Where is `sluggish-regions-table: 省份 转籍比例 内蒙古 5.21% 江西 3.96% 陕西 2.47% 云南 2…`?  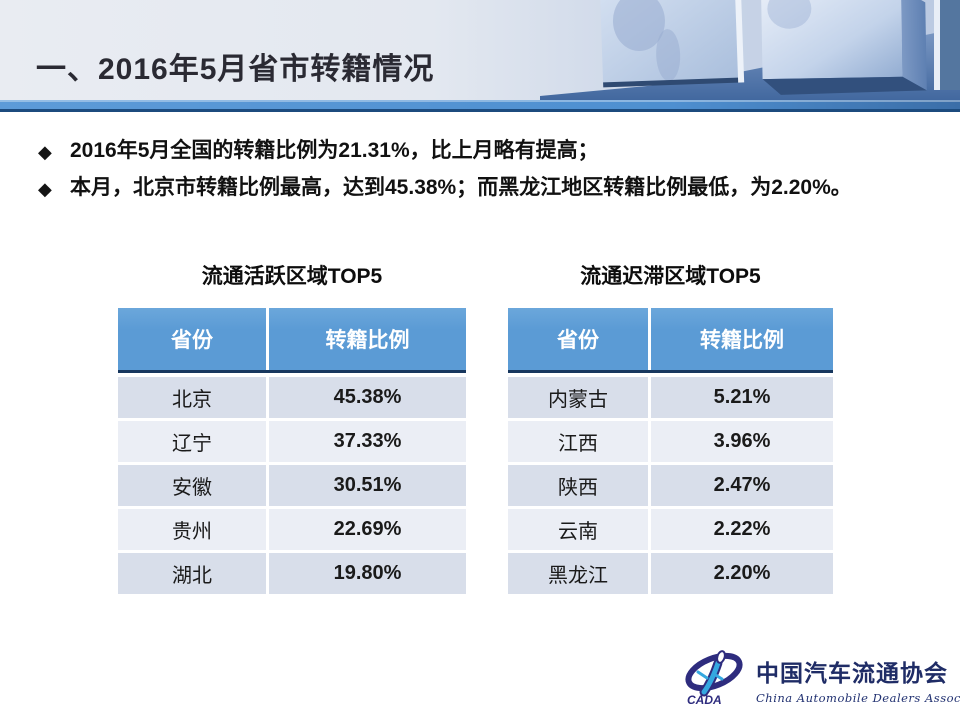 sluggish-regions-table: 省份 转籍比例 内蒙古 5.21% 江西 3.96% 陕西 2.47% 云南 2… is located at coordinates (670, 452).